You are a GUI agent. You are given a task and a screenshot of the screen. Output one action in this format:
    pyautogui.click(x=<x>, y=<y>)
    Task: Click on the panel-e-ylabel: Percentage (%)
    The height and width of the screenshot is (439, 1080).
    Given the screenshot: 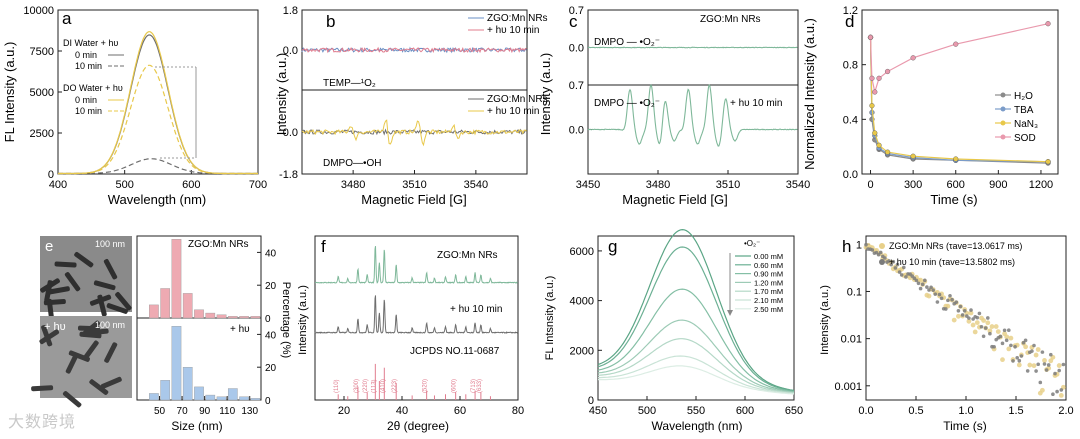 What is the action you would take?
    pyautogui.click(x=286, y=320)
    